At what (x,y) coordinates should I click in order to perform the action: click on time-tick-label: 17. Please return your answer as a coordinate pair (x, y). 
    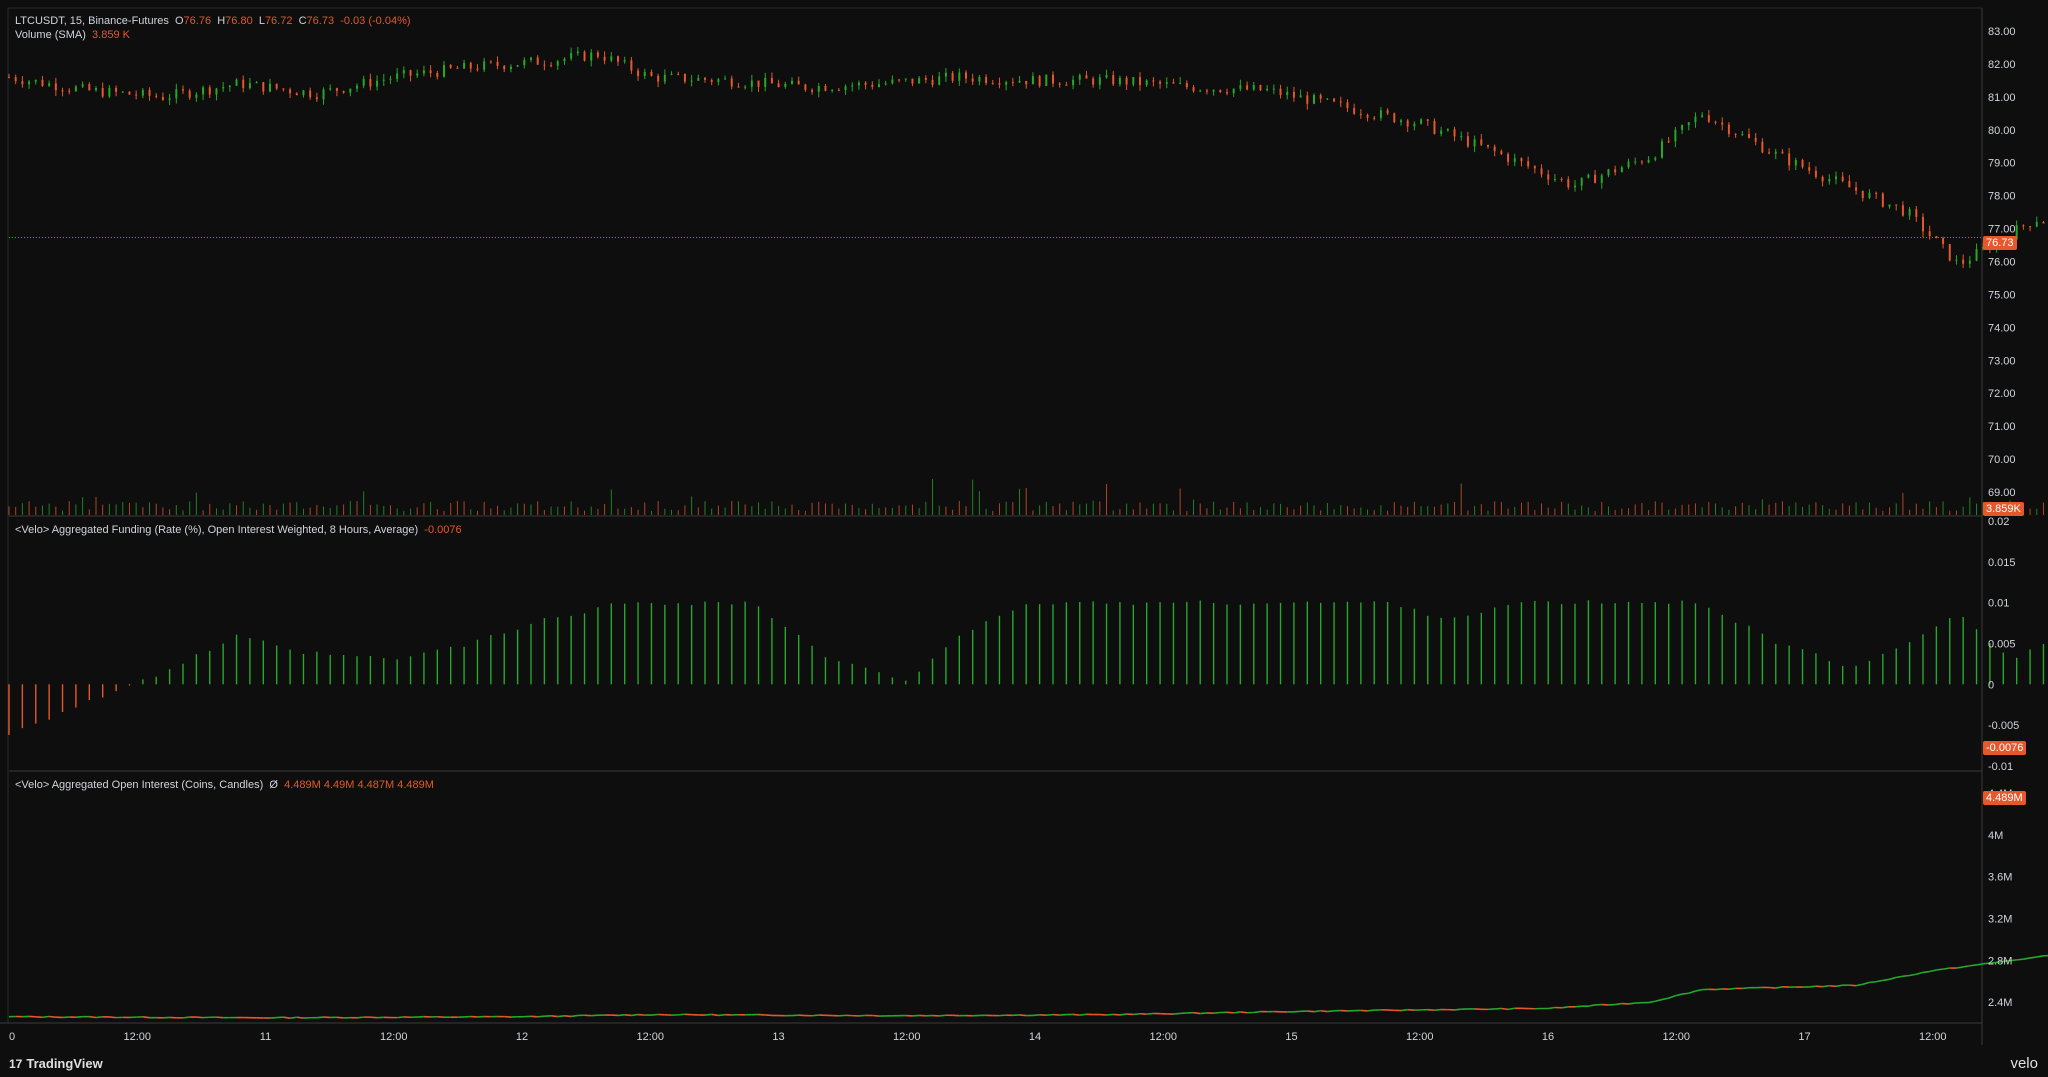
    Looking at the image, I should click on (1804, 1037).